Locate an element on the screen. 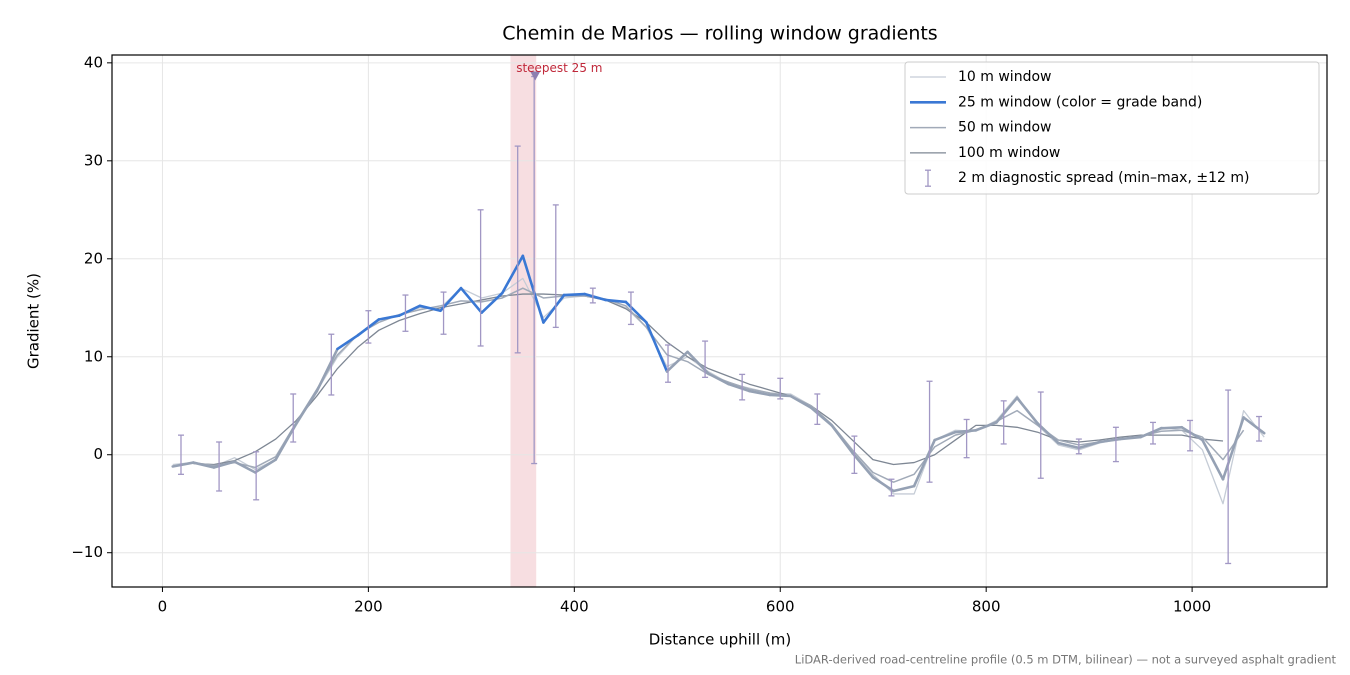 The width and height of the screenshot is (1350, 675). legend-label: 50 m window is located at coordinates (1004, 128).